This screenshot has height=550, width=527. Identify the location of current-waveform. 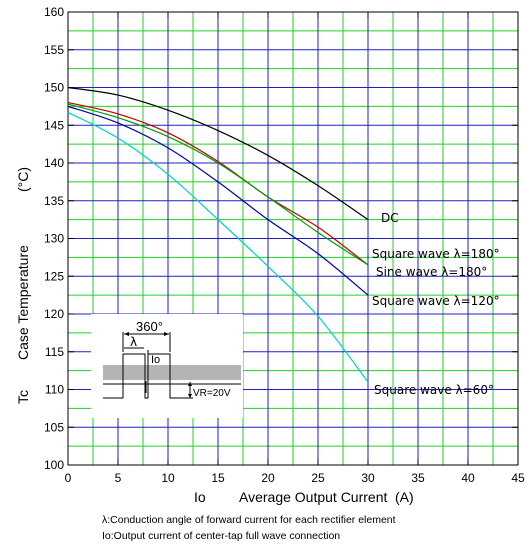
(148, 376).